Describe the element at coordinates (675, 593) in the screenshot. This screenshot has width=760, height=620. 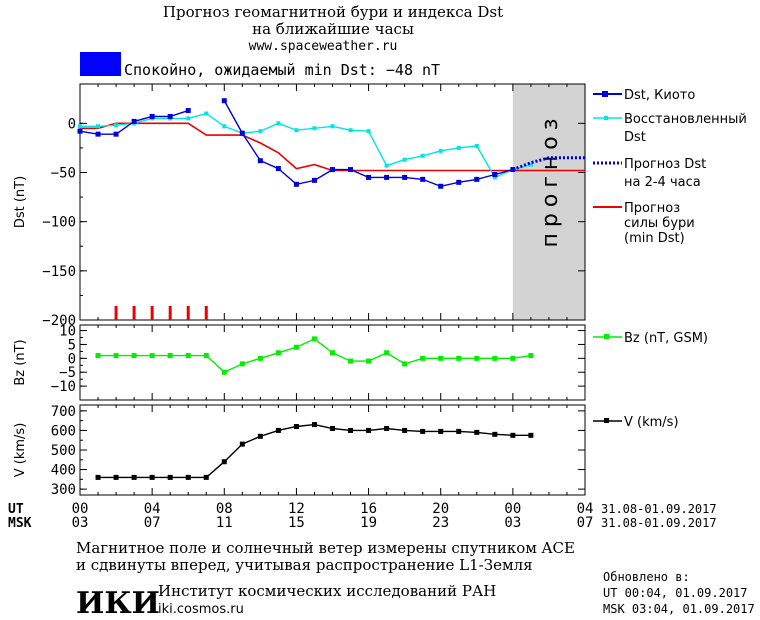
I see `updated-ut: UT 00:04, 01.09.2017` at that location.